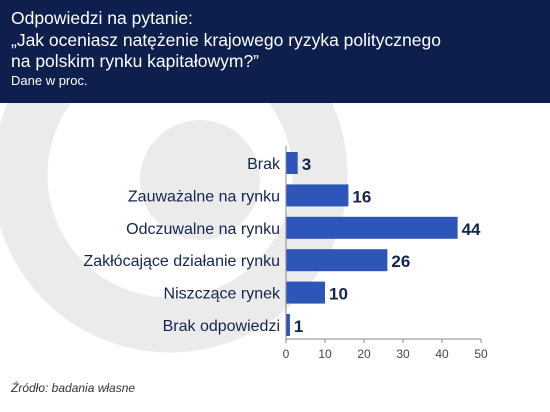  What do you see at coordinates (442, 354) in the screenshot?
I see `x-tick-label: 40` at bounding box center [442, 354].